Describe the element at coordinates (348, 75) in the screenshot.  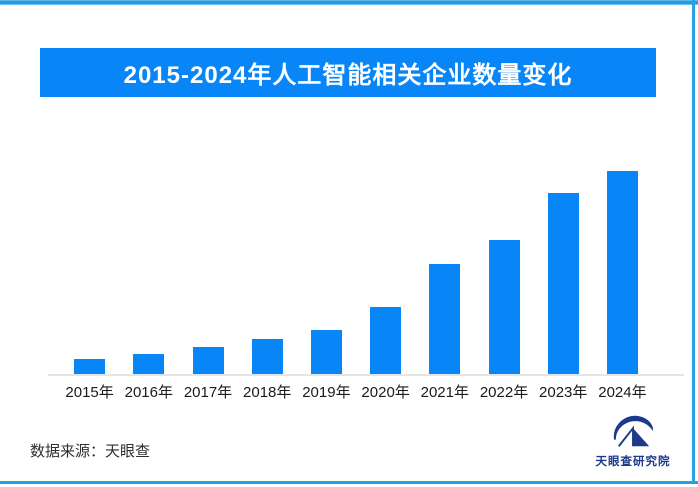
I see `chart-title: 2015-2024年人工智能相关企业数量变化` at that location.